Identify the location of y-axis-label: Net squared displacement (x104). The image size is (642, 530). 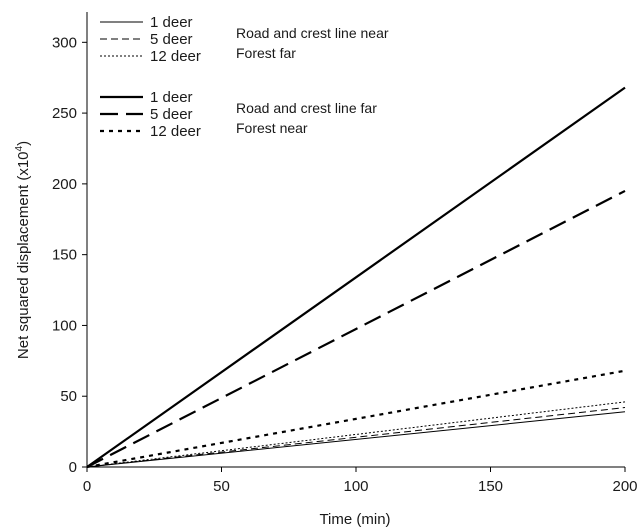
(23, 250).